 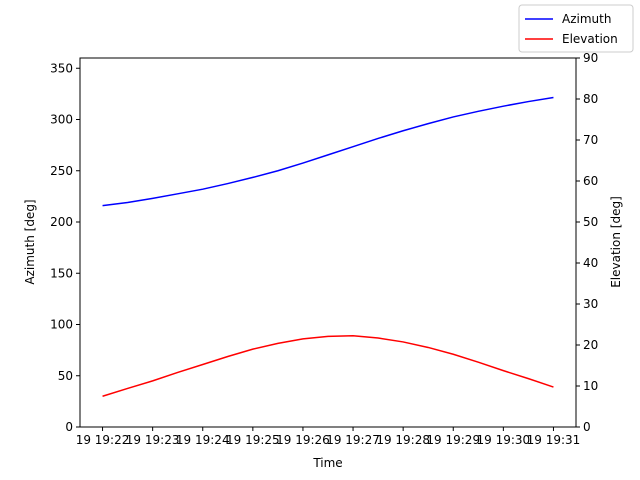 What do you see at coordinates (253, 440) in the screenshot?
I see `x-tick-label: 19 19:25` at bounding box center [253, 440].